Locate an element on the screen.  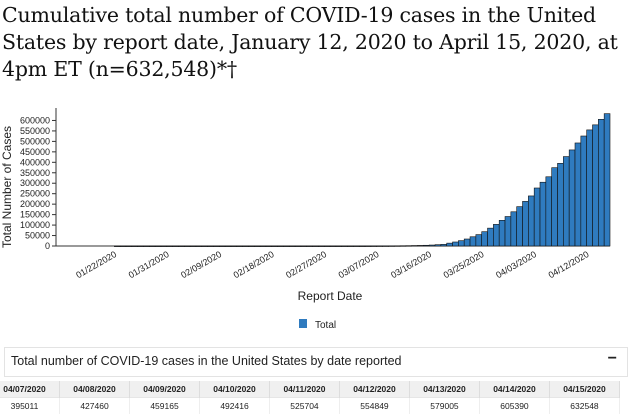
bar-04-07-2020 is located at coordinates (560, 205).